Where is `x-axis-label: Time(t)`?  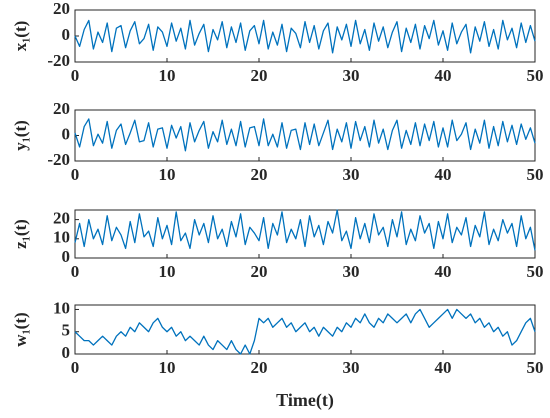 x-axis-label: Time(t) is located at coordinates (305, 400).